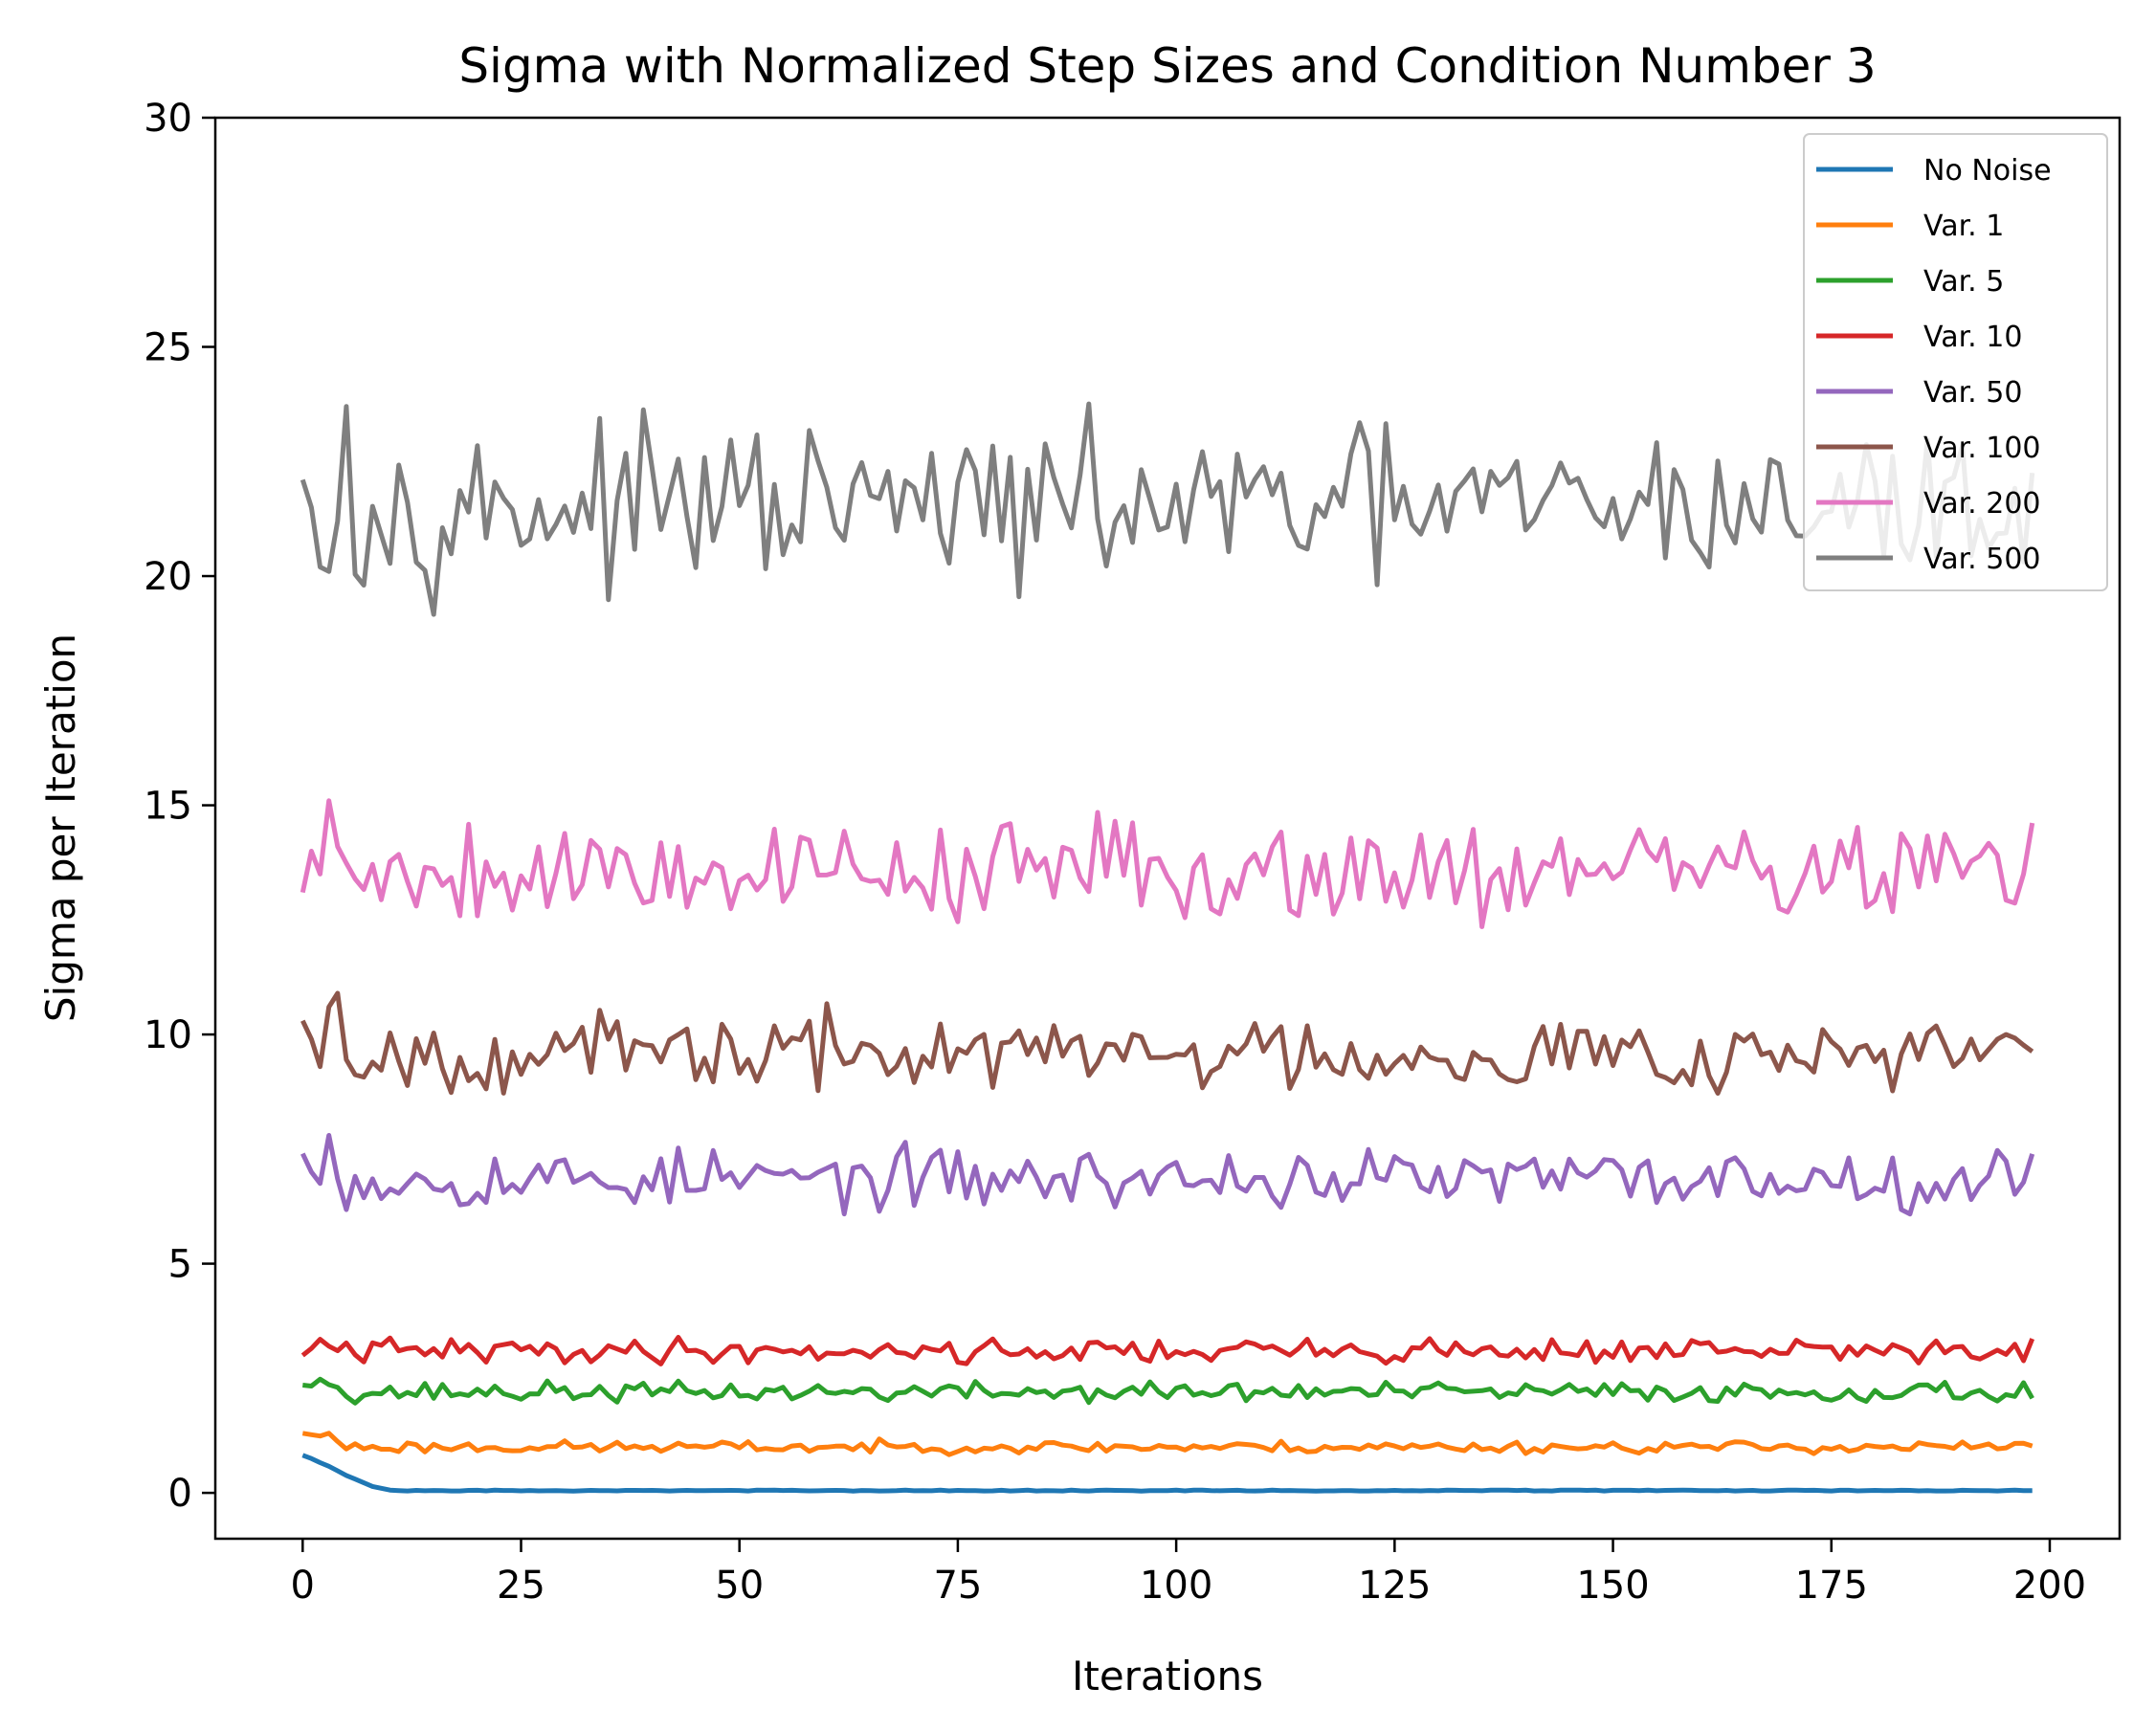 Image resolution: width=2156 pixels, height=1732 pixels. I want to click on y-tick-label: 20, so click(168, 577).